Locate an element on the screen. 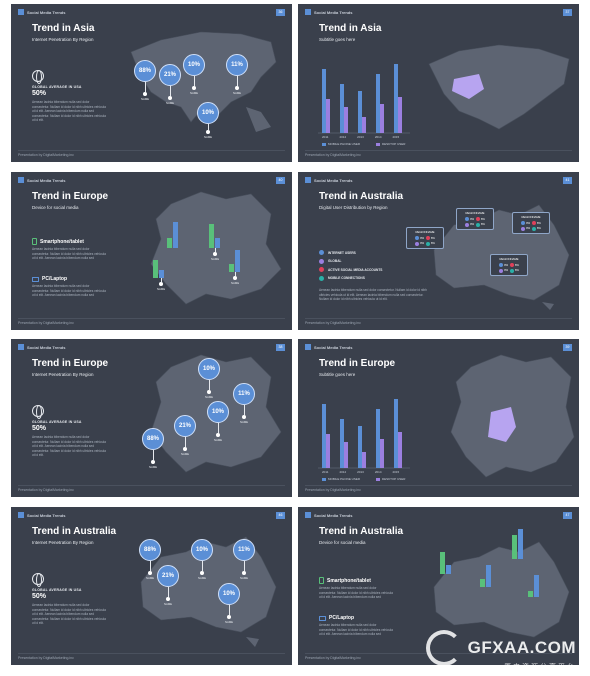 The height and width of the screenshot is (676, 590). slide-subtitle: Digital User Distribution by Region is located at coordinates (353, 207).